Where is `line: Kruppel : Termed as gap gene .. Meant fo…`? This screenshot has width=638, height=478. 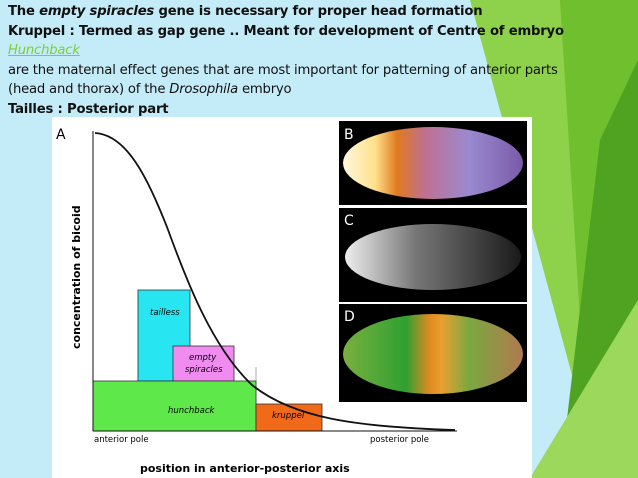
line: Kruppel : Termed as gap gene .. Meant fo… is located at coordinates (323, 41).